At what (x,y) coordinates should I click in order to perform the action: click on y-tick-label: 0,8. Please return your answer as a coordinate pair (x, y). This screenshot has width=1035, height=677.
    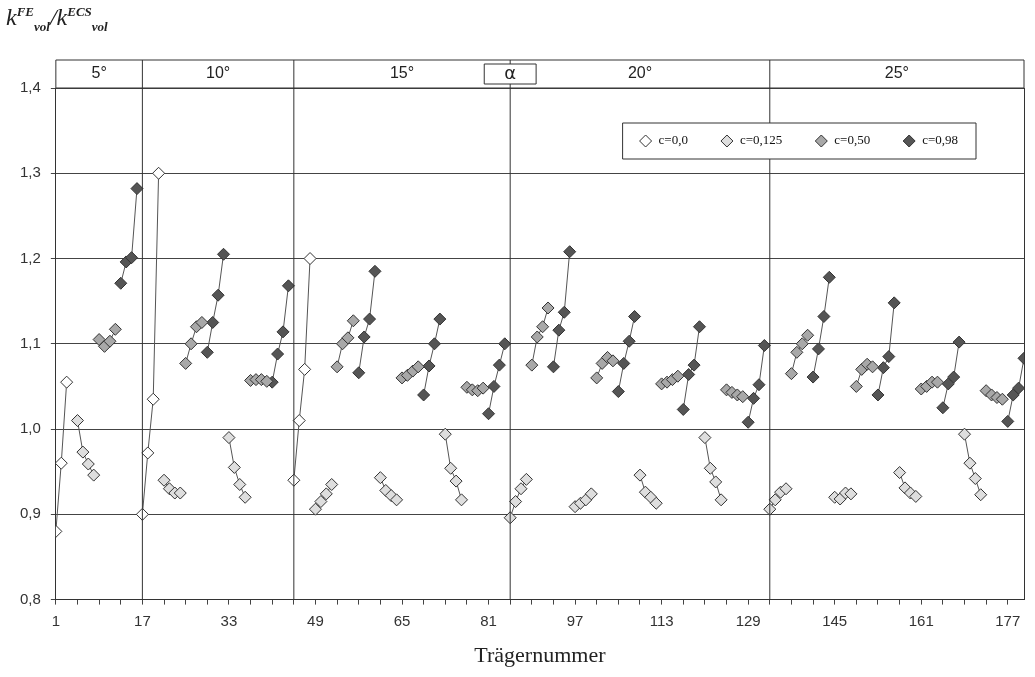
    Looking at the image, I should click on (30, 598).